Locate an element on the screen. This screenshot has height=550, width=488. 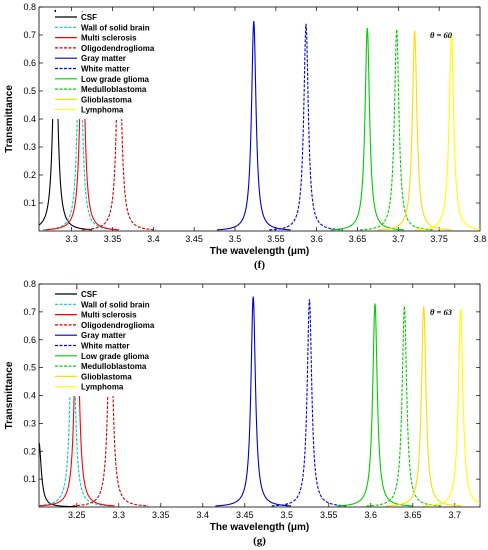
panel-caption: (g) is located at coordinates (259, 541).